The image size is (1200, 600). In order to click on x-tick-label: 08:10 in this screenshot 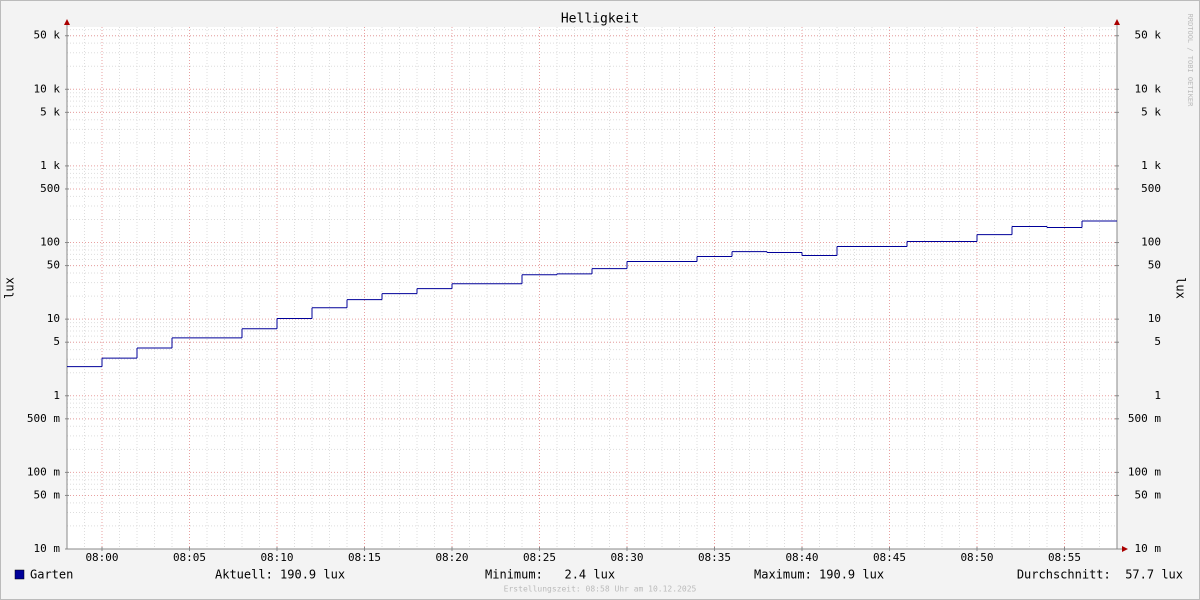, I will do `click(276, 557)`.